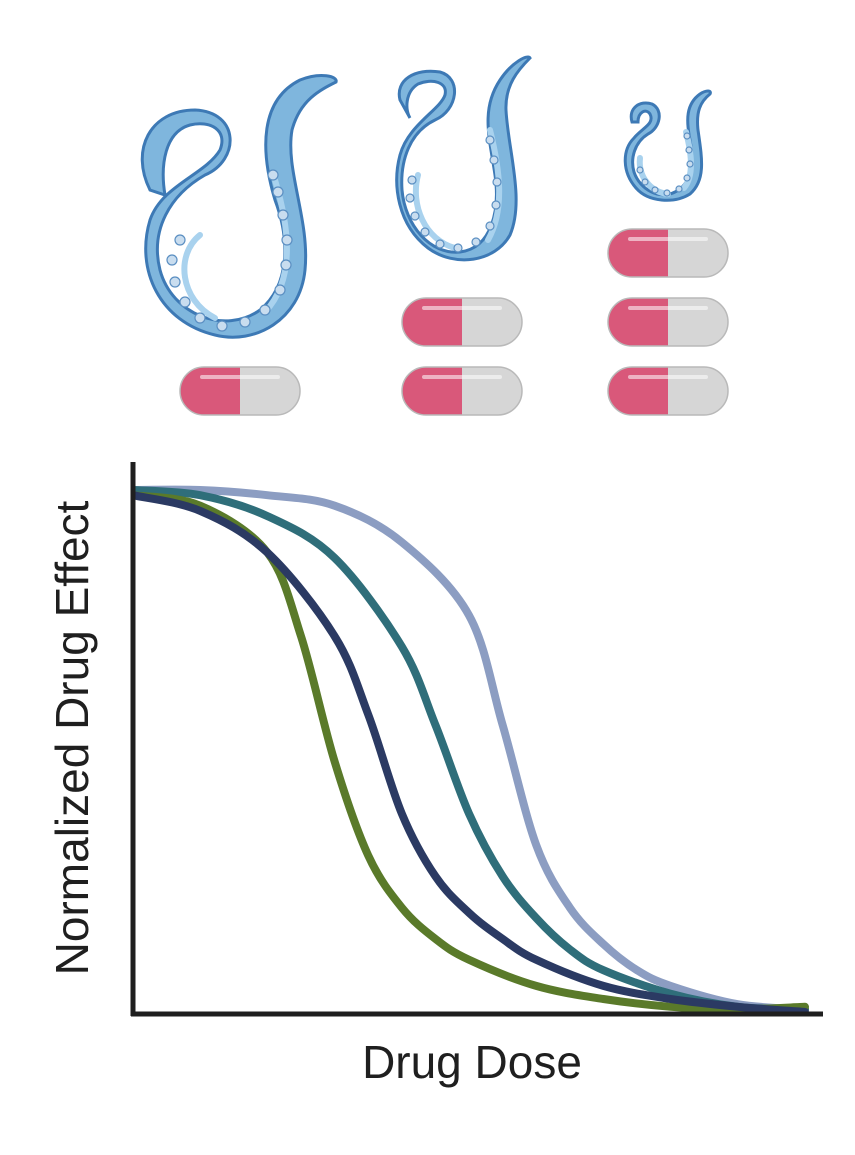 The width and height of the screenshot is (855, 1155). I want to click on large-worm-icon, so click(239, 206).